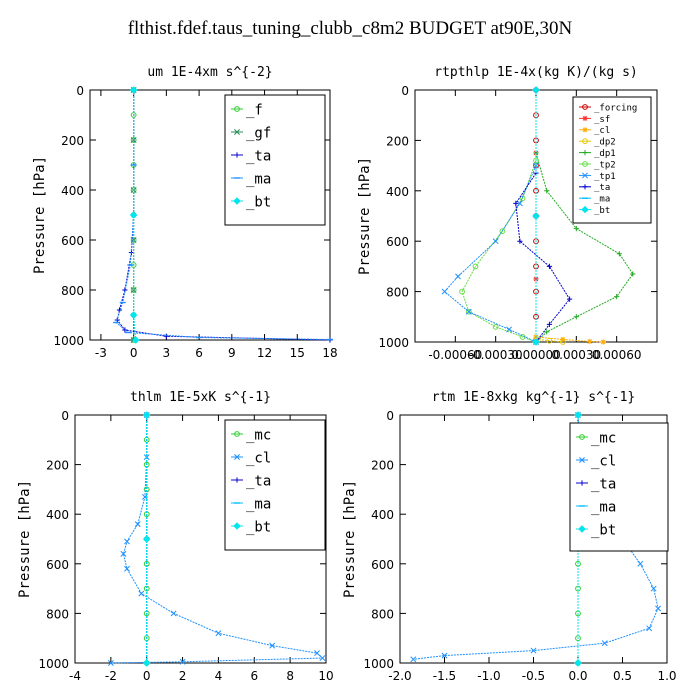 Image resolution: width=700 pixels, height=700 pixels. What do you see at coordinates (536, 72) in the screenshot?
I see `chart-title: rtpthlp 1E-4x(kg K)/(kg s)` at bounding box center [536, 72].